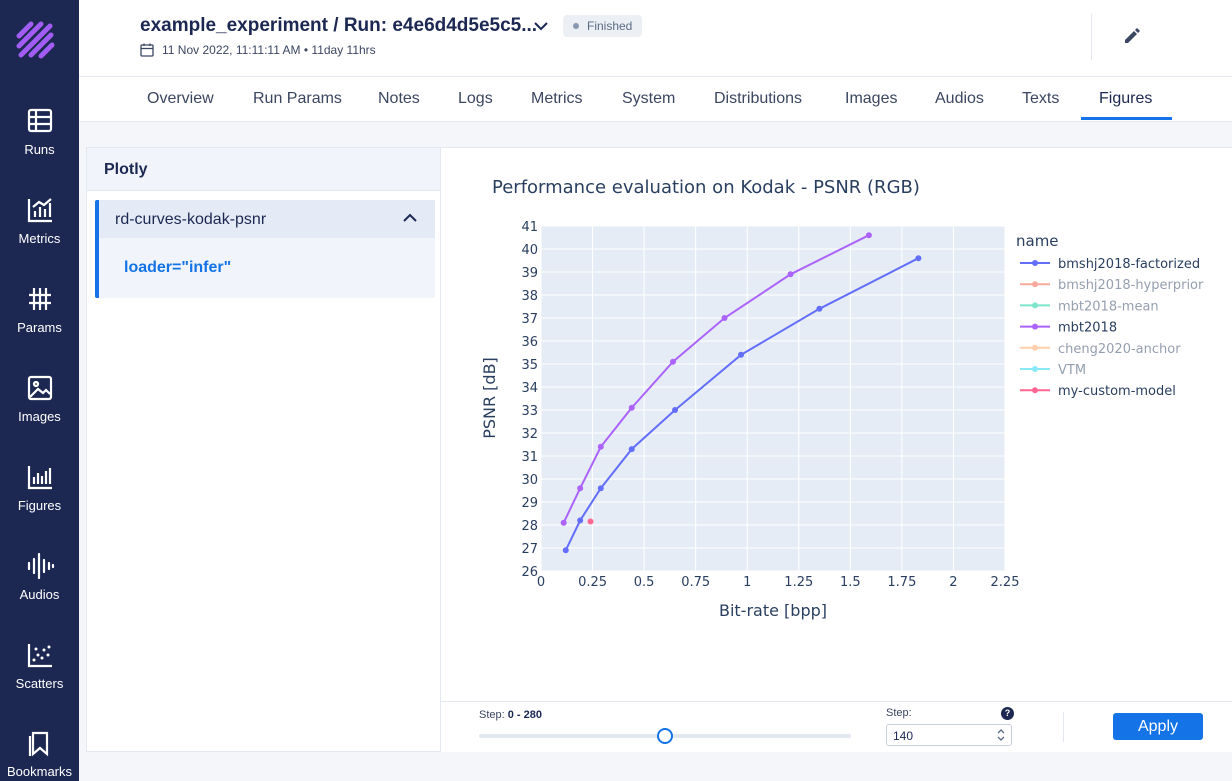 The height and width of the screenshot is (781, 1232). What do you see at coordinates (265, 249) in the screenshot?
I see `figure-group: rd-curves-kodak-psnr loader="infer"` at bounding box center [265, 249].